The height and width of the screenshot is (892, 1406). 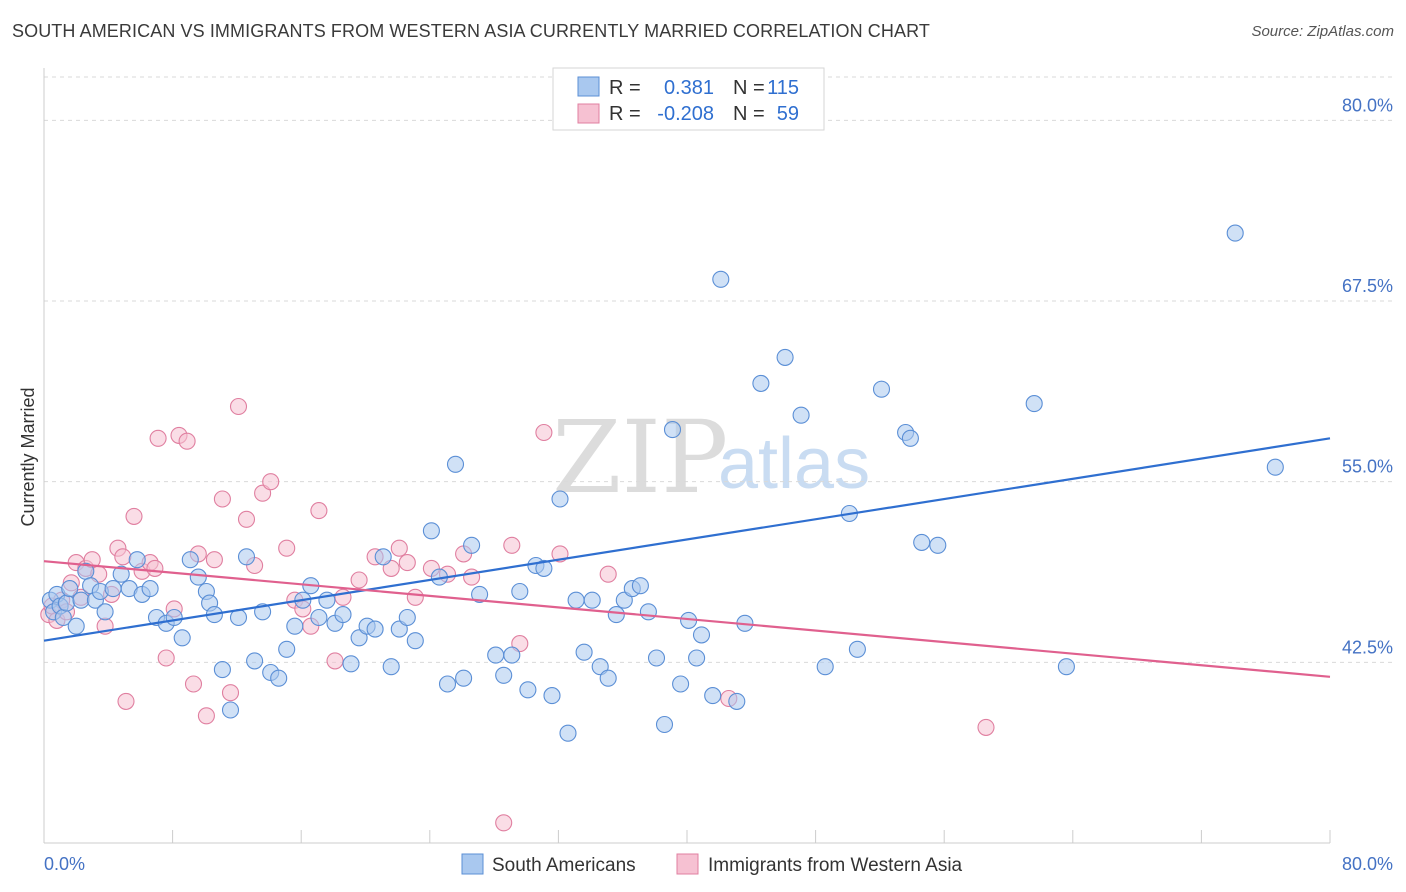 What do you see at coordinates (472, 864) in the screenshot?
I see `series-legend-swatch-blue` at bounding box center [472, 864].